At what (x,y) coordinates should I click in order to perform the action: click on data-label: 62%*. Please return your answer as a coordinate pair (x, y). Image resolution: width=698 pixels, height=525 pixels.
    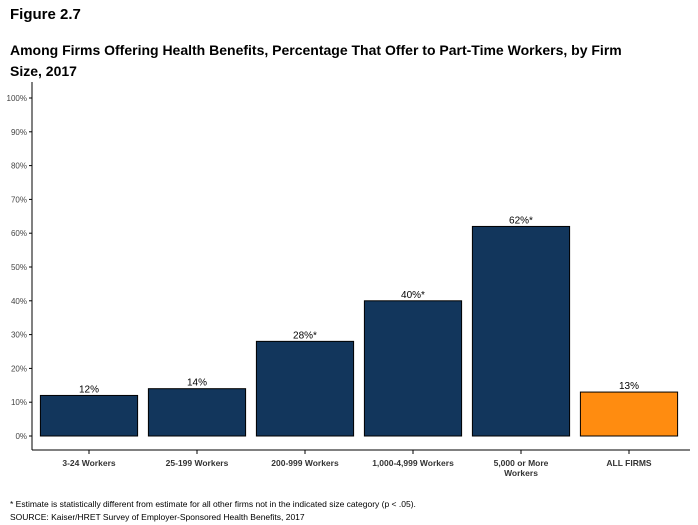
    Looking at the image, I should click on (521, 220).